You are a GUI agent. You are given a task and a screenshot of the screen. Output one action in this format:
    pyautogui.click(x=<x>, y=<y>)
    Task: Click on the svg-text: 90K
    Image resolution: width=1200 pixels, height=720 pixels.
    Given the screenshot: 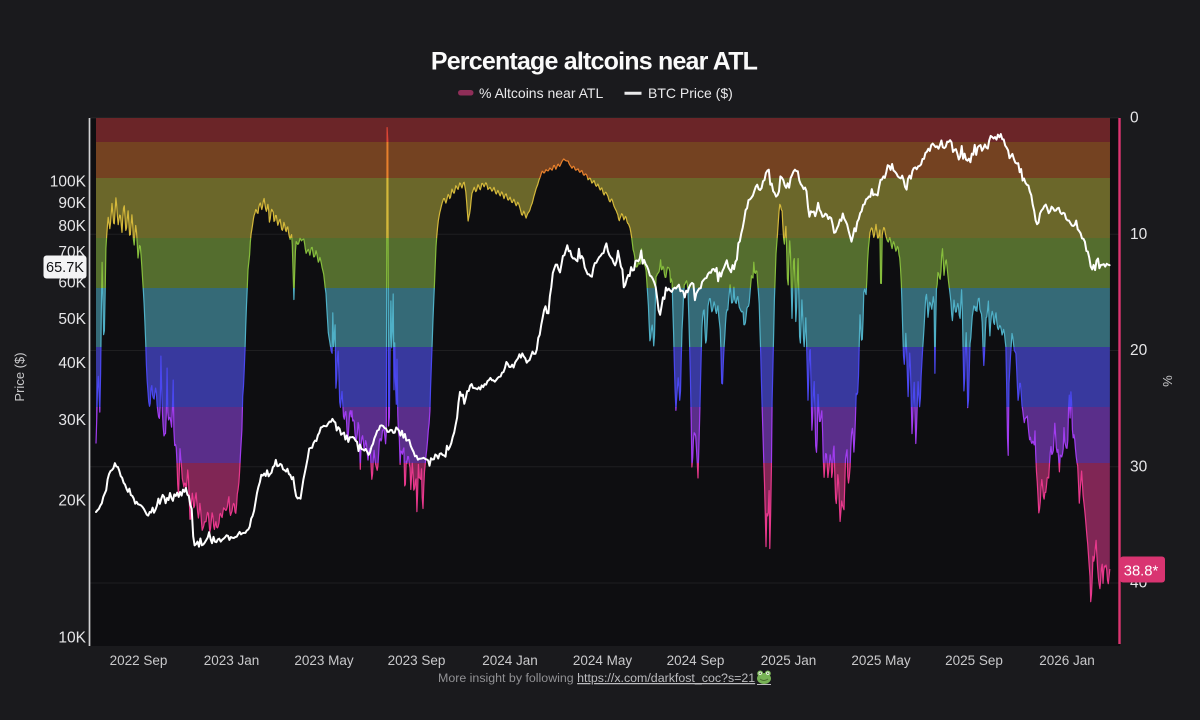 What is the action you would take?
    pyautogui.click(x=72, y=203)
    